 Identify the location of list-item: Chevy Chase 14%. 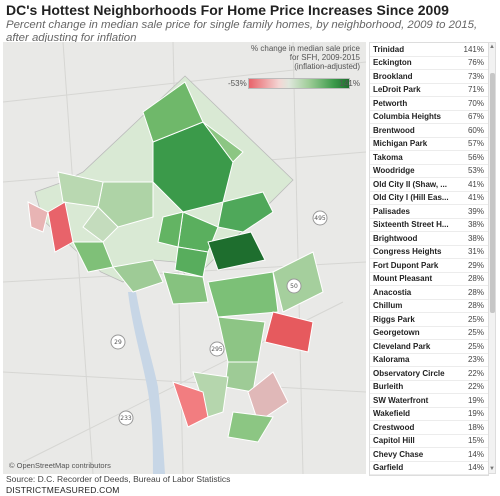
(429, 455).